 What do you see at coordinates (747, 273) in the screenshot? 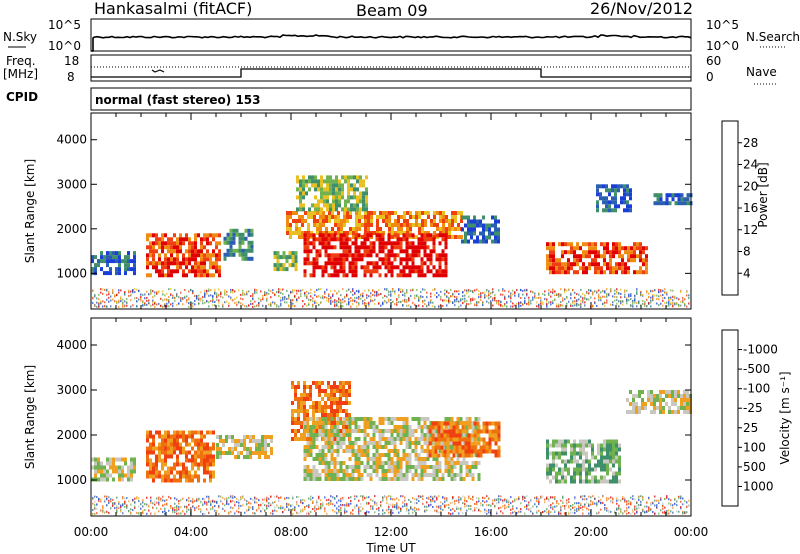
I see `colorbar-tick-label-0: 4` at bounding box center [747, 273].